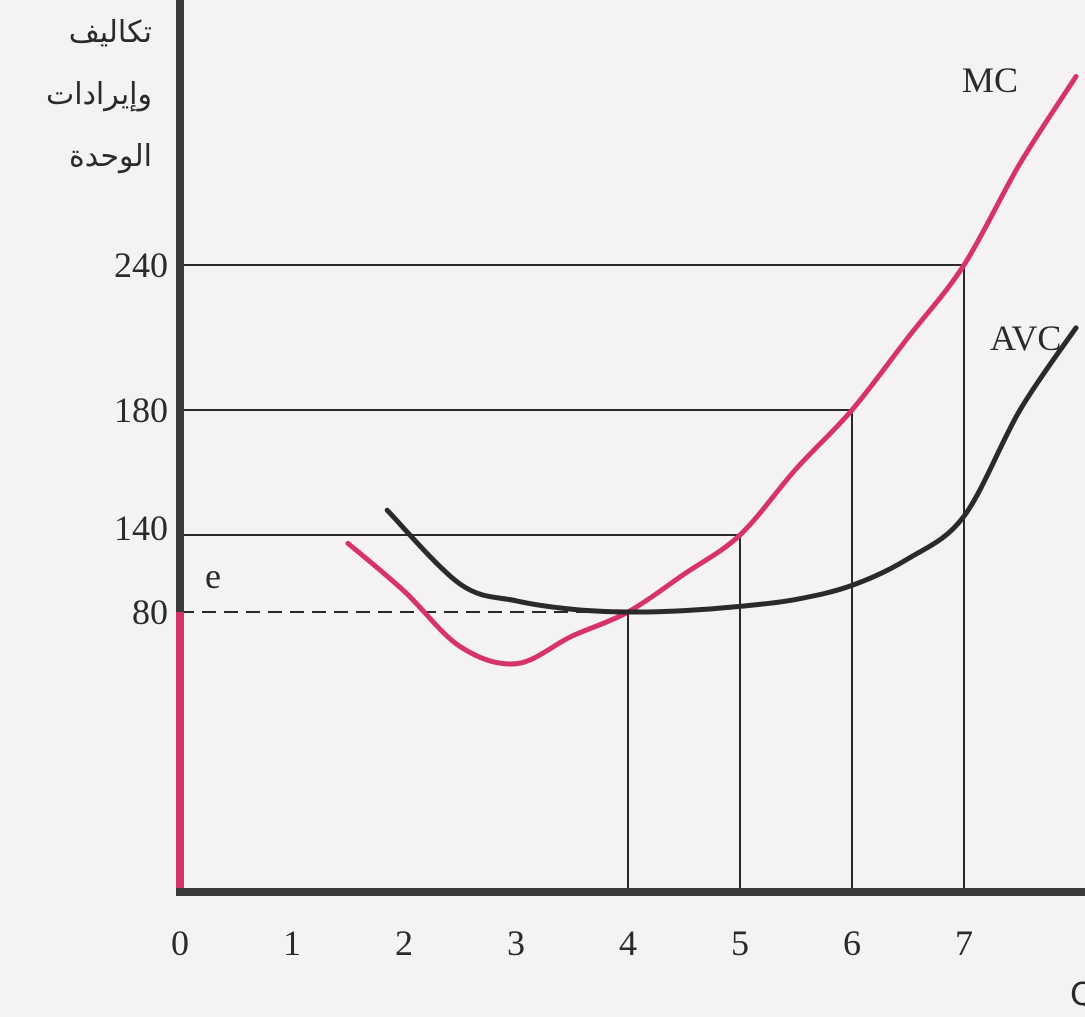 The width and height of the screenshot is (1085, 1017). What do you see at coordinates (990, 80) in the screenshot?
I see `mc-curve-label: MC` at bounding box center [990, 80].